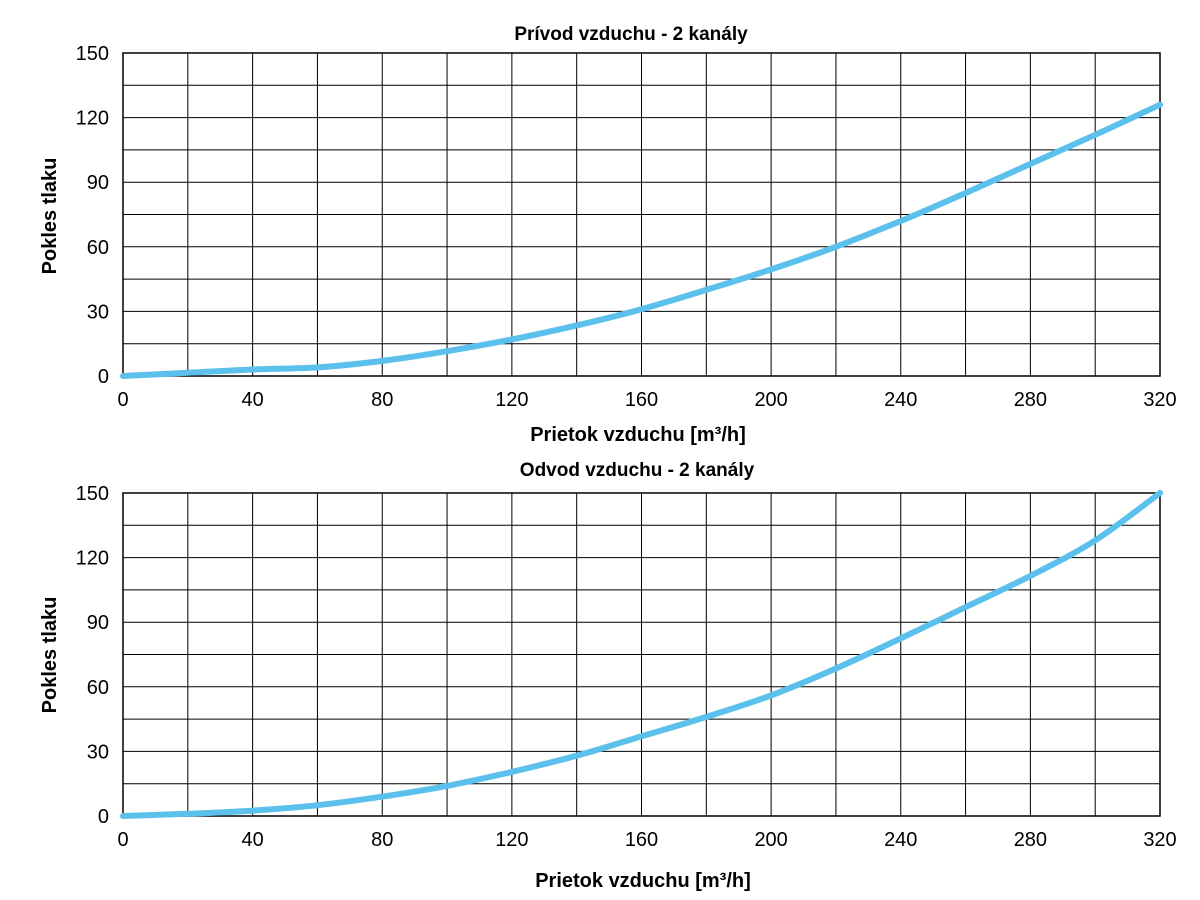 Image resolution: width=1200 pixels, height=900 pixels. Describe the element at coordinates (631, 34) in the screenshot. I see `chart-title: Prívod vzduchu - 2 kanály` at that location.